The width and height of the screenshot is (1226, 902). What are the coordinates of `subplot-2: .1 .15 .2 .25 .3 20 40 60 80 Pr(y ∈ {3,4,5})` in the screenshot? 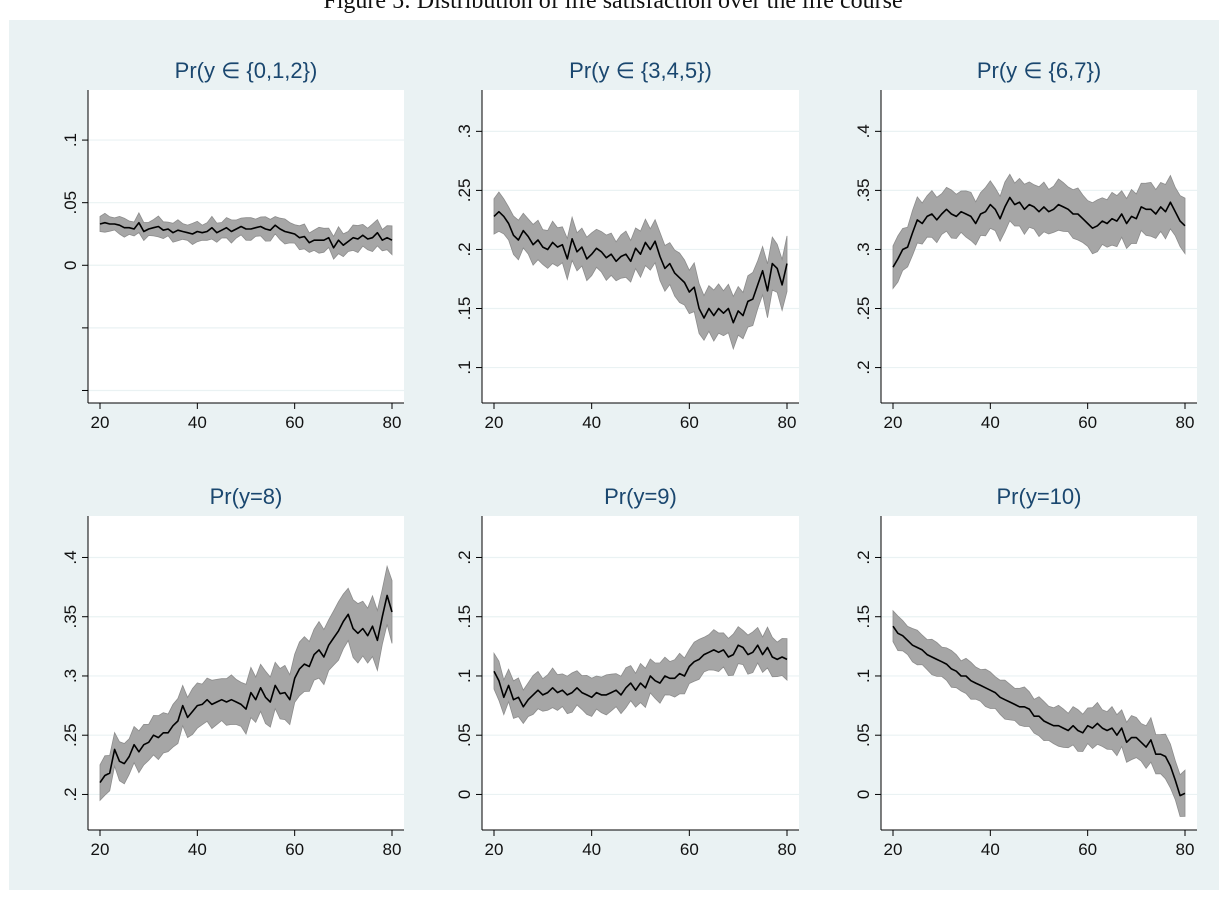 It's located at (627, 245).